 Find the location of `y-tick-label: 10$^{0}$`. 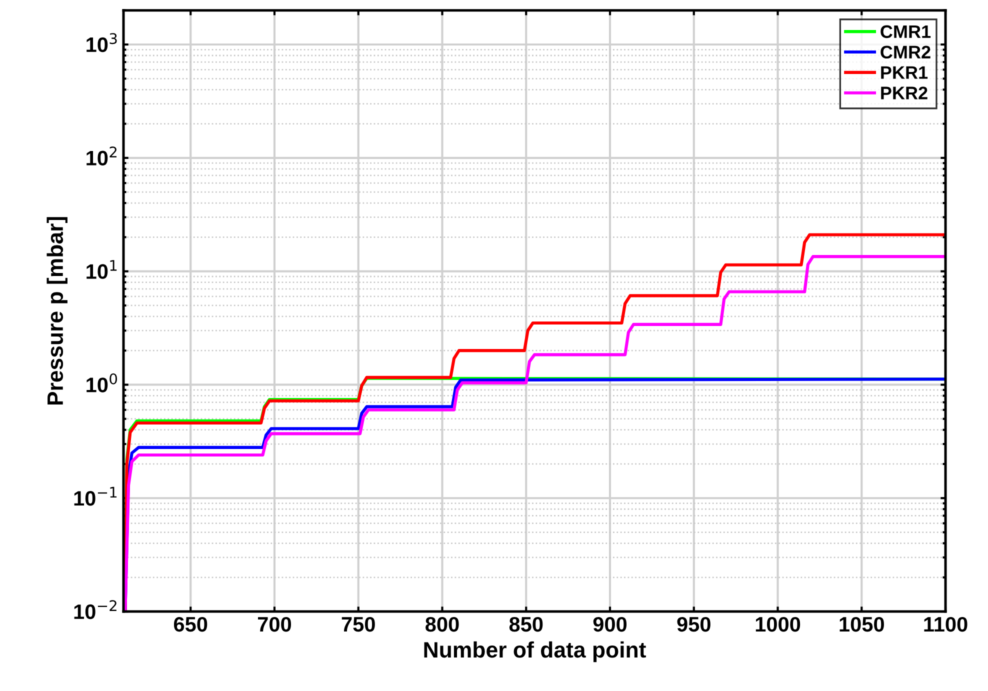

y-tick-label: 10$^{0}$ is located at coordinates (101, 382).